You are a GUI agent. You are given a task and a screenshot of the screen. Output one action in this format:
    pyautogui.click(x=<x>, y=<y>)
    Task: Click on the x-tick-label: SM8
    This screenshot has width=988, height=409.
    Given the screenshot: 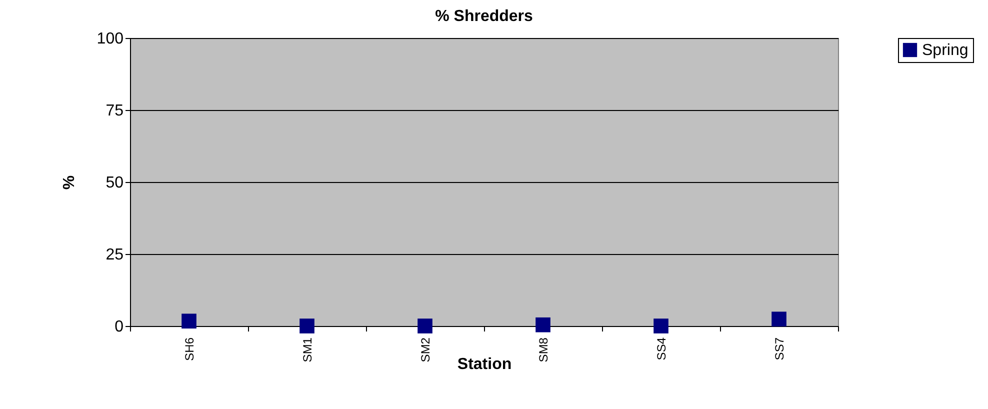 What is the action you would take?
    pyautogui.click(x=543, y=349)
    